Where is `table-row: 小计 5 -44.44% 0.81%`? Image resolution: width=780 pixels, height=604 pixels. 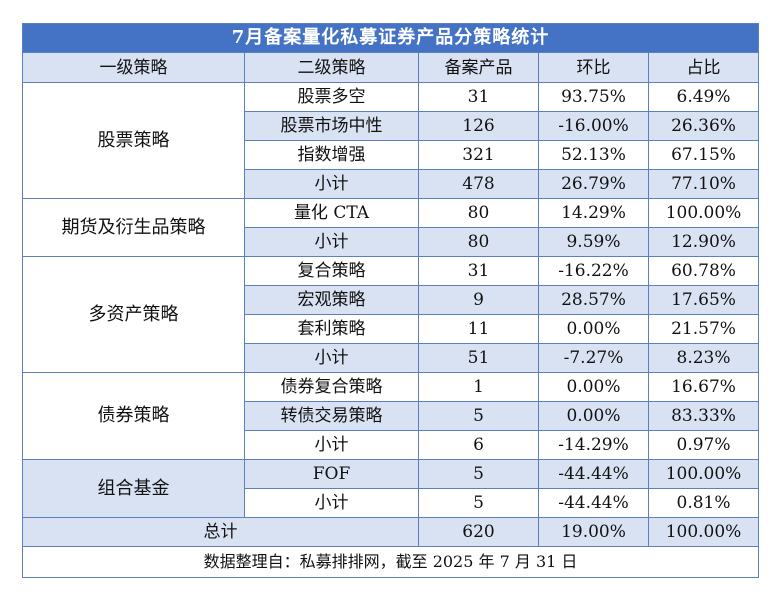 table-row: 小计 5 -44.44% 0.81% is located at coordinates (391, 503).